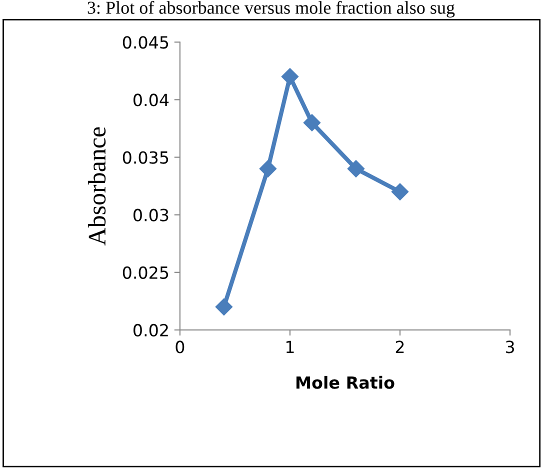 The image size is (542, 468). Describe the element at coordinates (290, 347) in the screenshot. I see `x-tick-label: 1` at that location.